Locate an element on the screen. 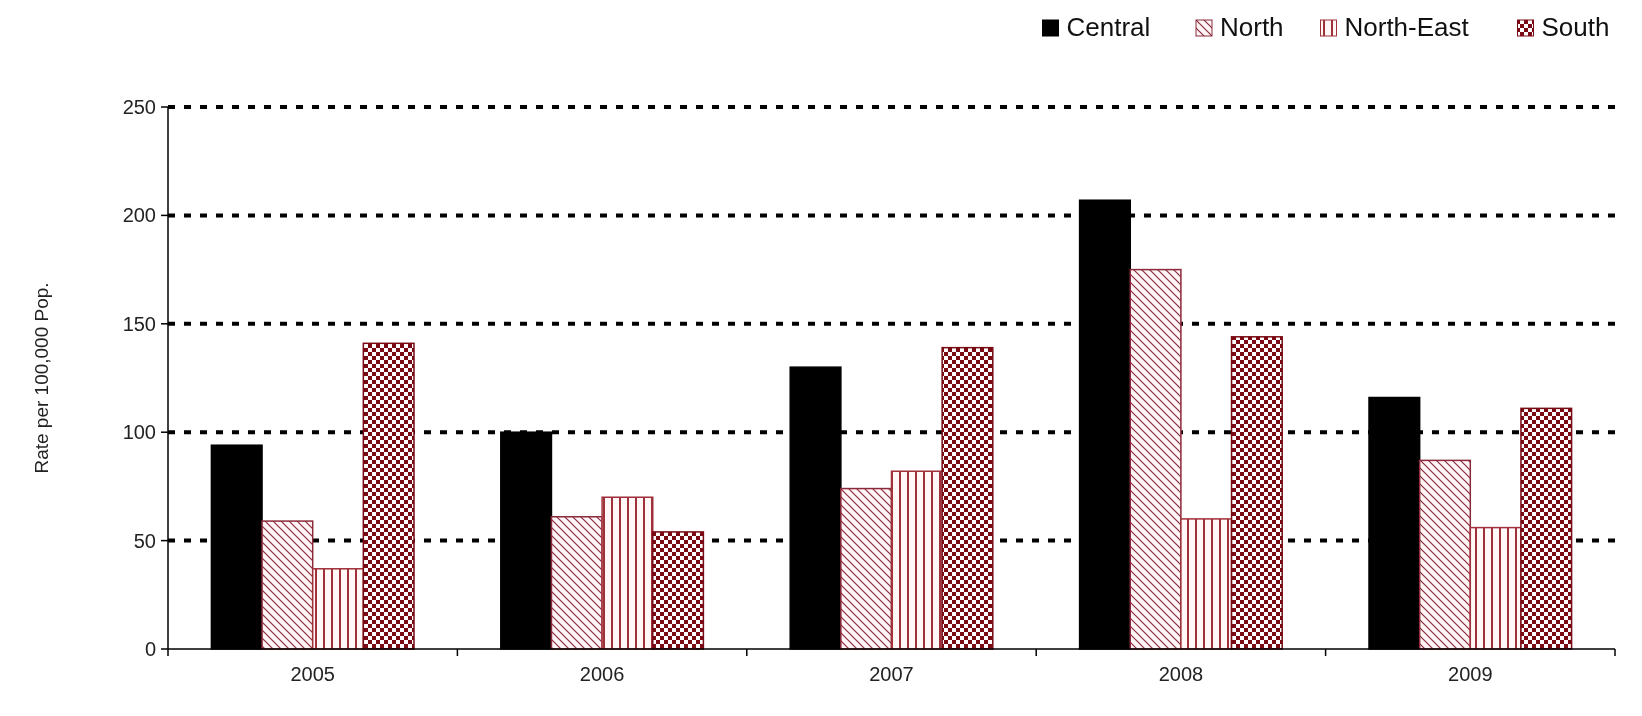  y-axis-title: Rate per 100,000 Pop. is located at coordinates (41, 378).